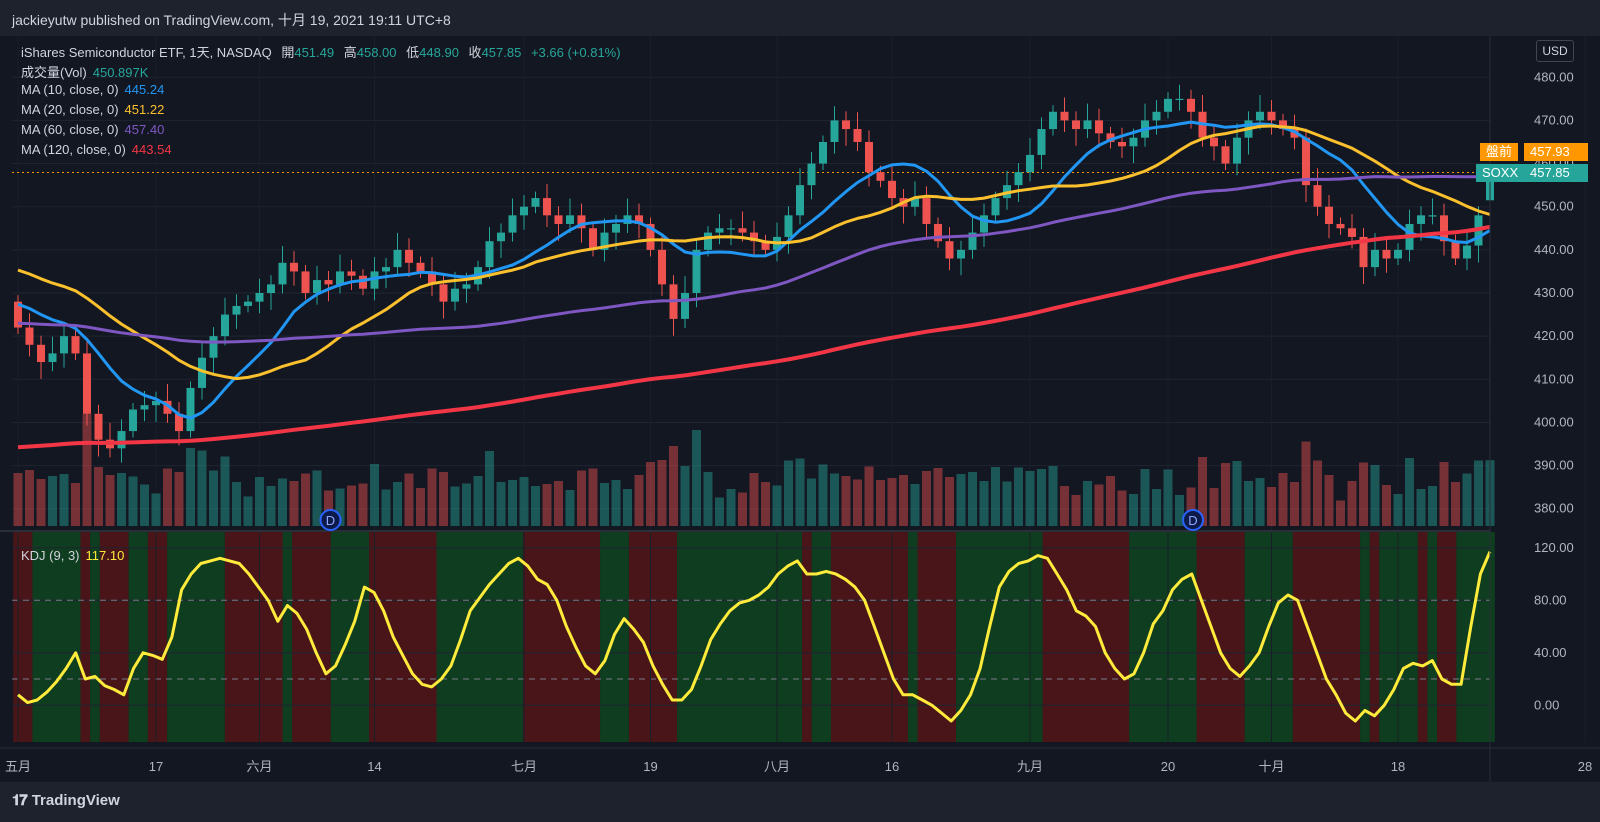 The width and height of the screenshot is (1600, 822). What do you see at coordinates (1554, 465) in the screenshot?
I see `price-tick-label: 390.00` at bounding box center [1554, 465].